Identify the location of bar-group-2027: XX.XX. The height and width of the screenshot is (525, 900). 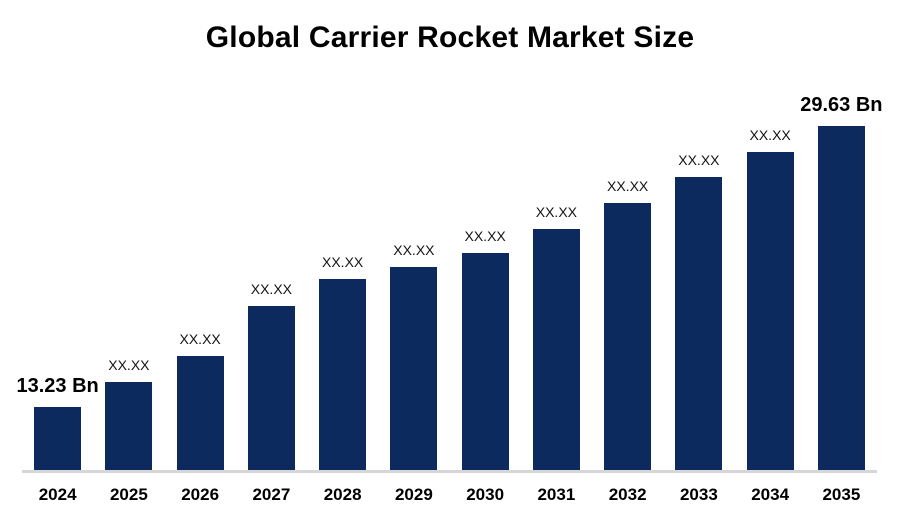
(271, 375).